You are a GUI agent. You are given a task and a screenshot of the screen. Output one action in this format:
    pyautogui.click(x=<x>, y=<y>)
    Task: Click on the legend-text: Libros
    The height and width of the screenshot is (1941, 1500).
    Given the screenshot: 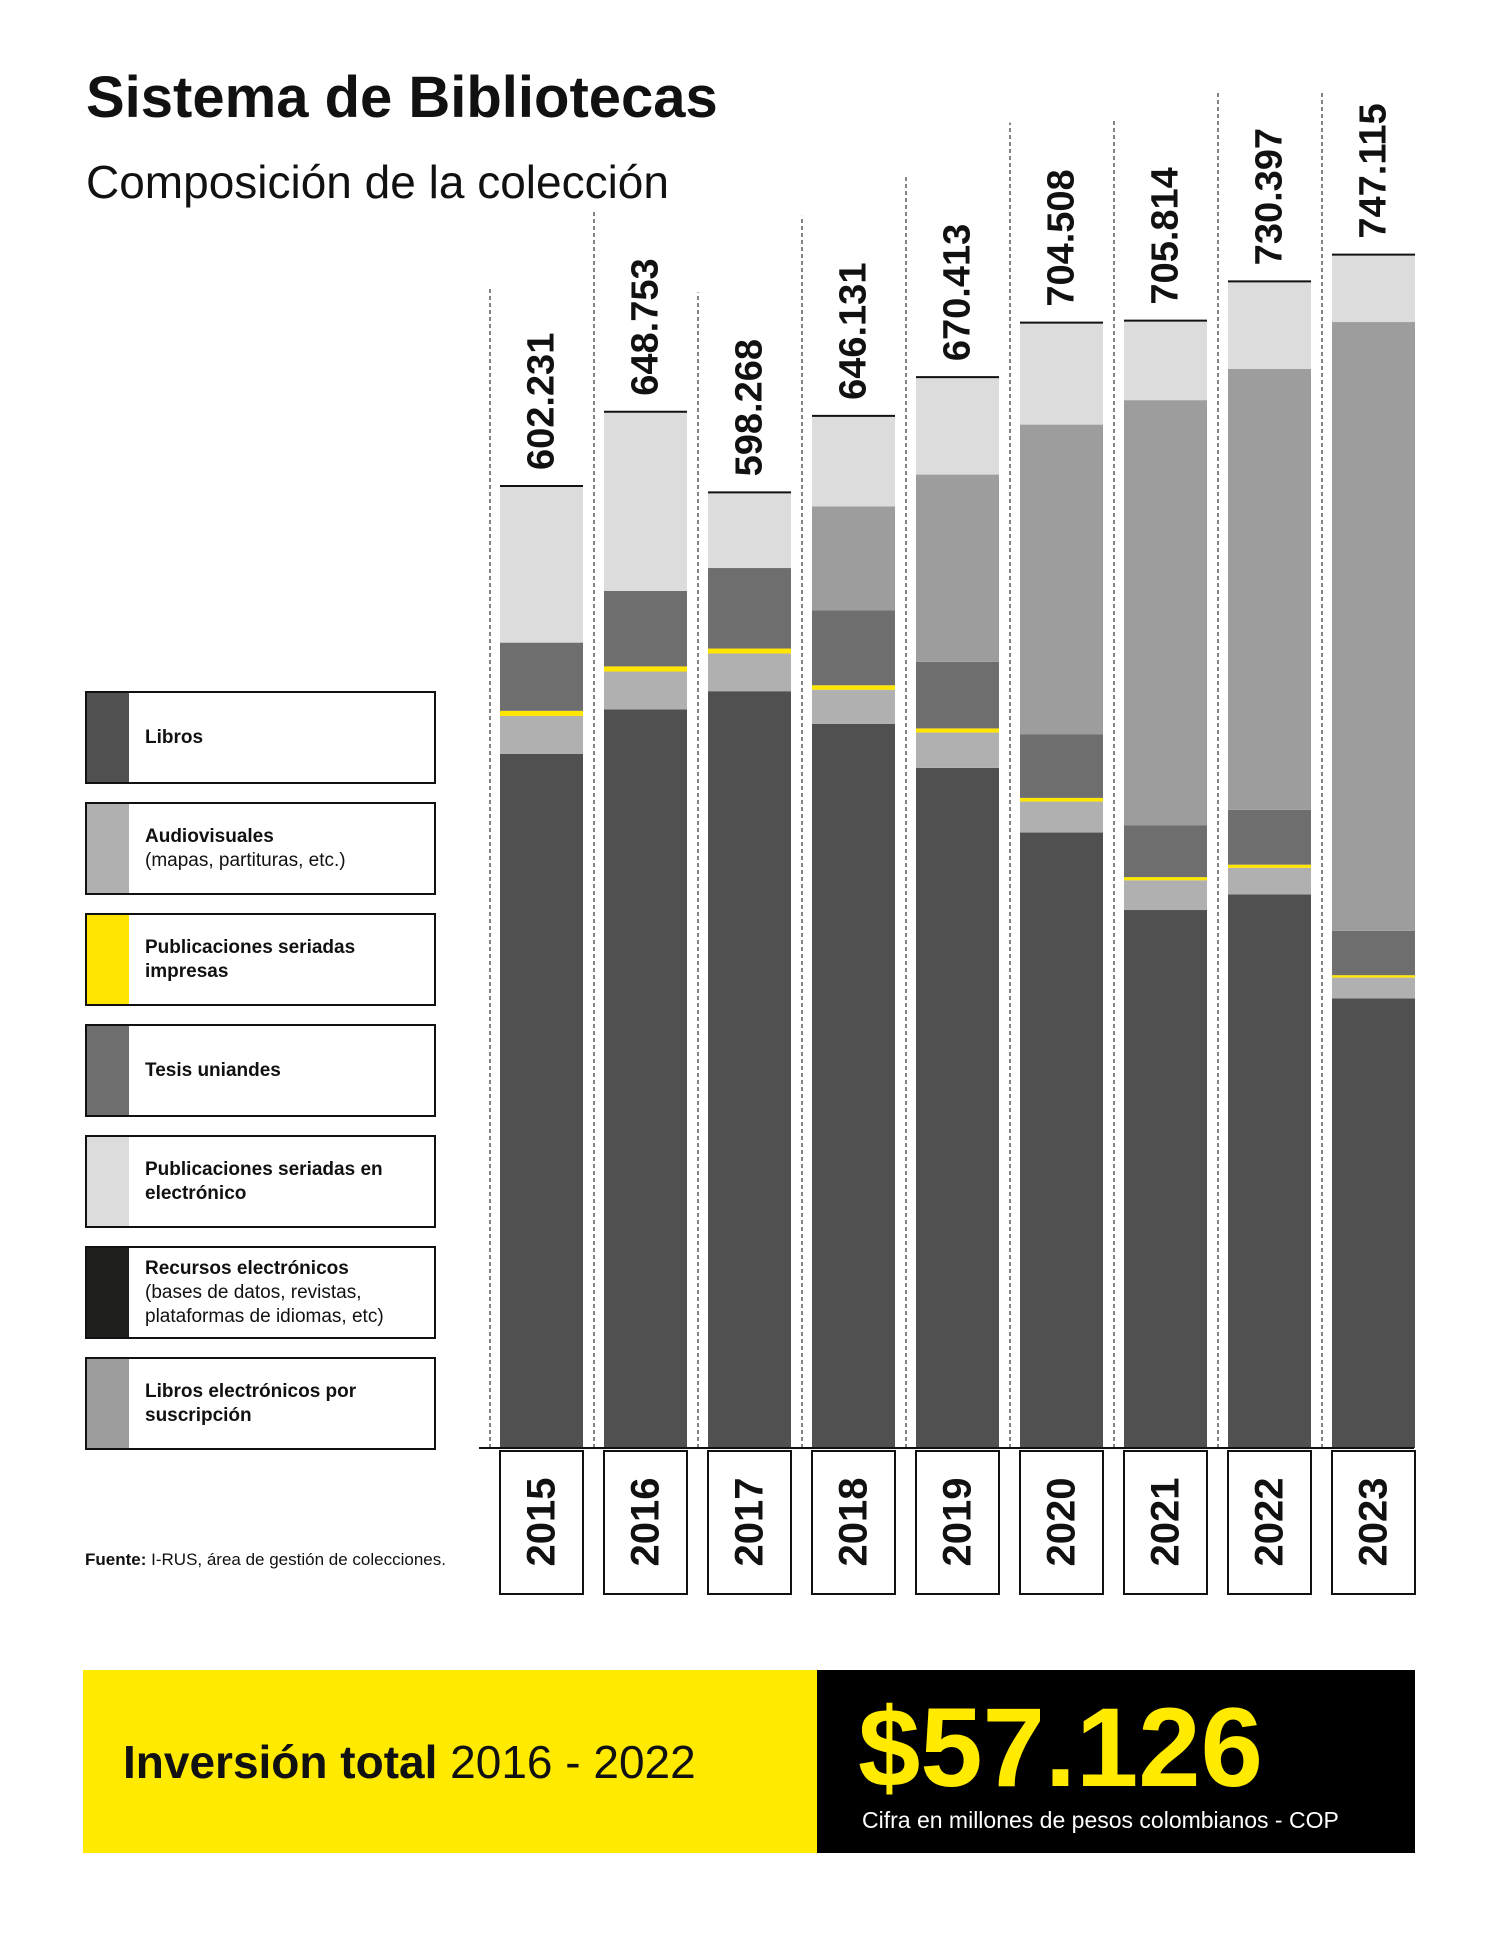 What is the action you would take?
    pyautogui.click(x=166, y=738)
    